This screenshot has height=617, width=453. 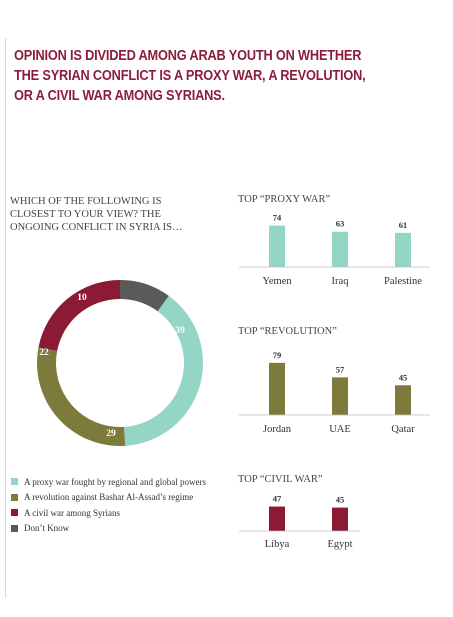 I want to click on question-line-2: CLOSEST TO YOUR VIEW? THE, so click(x=85, y=214).